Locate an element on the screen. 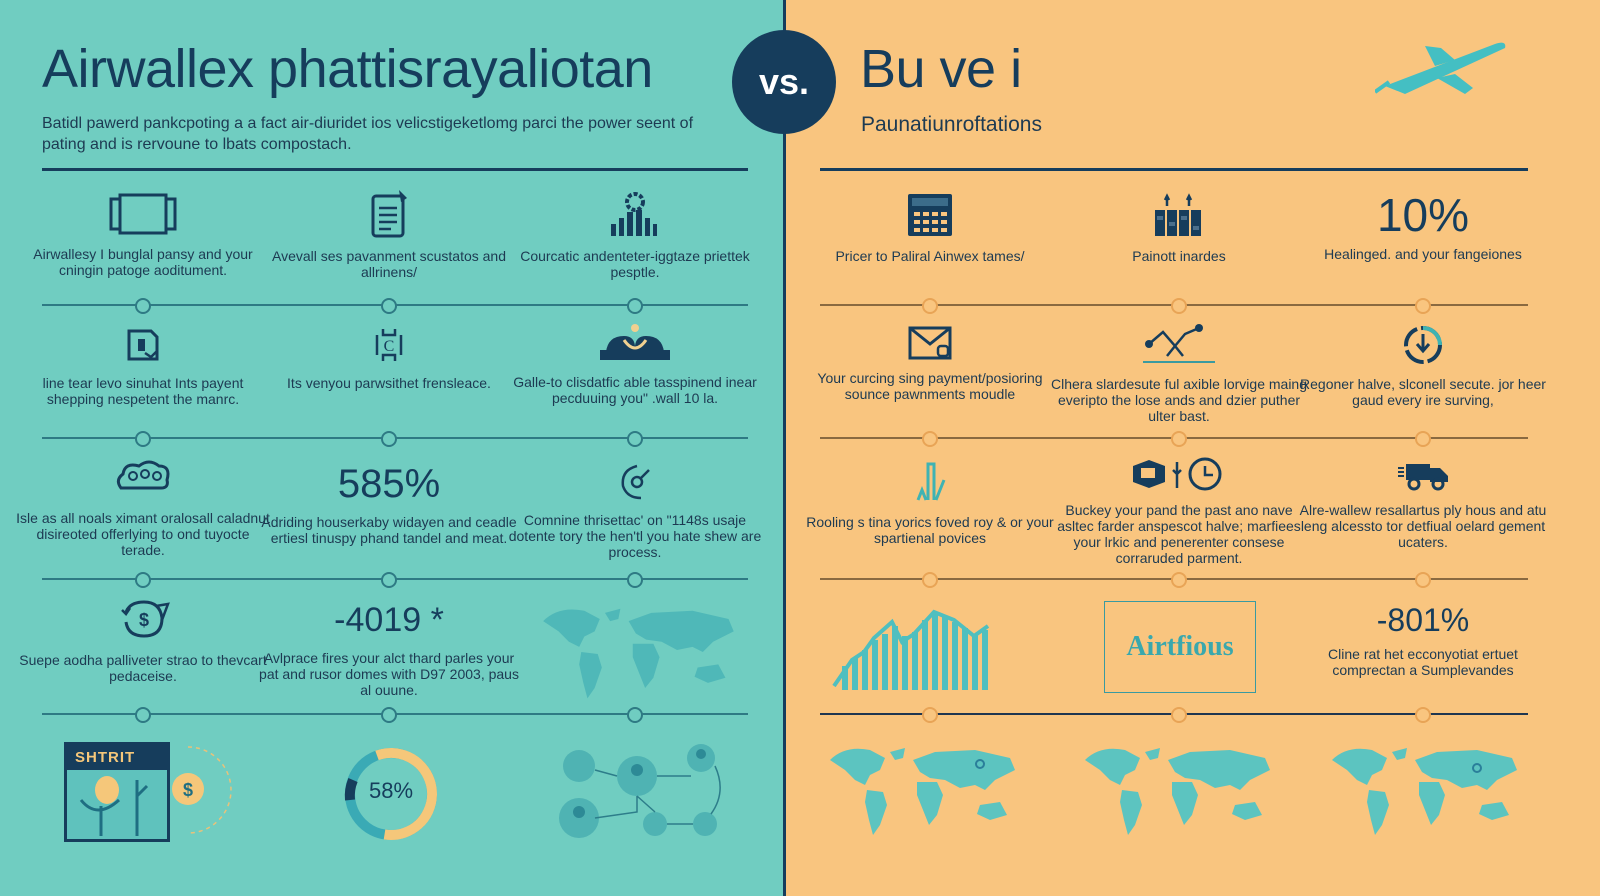 The width and height of the screenshot is (1600, 896). donut-value-arc is located at coordinates (391, 794).